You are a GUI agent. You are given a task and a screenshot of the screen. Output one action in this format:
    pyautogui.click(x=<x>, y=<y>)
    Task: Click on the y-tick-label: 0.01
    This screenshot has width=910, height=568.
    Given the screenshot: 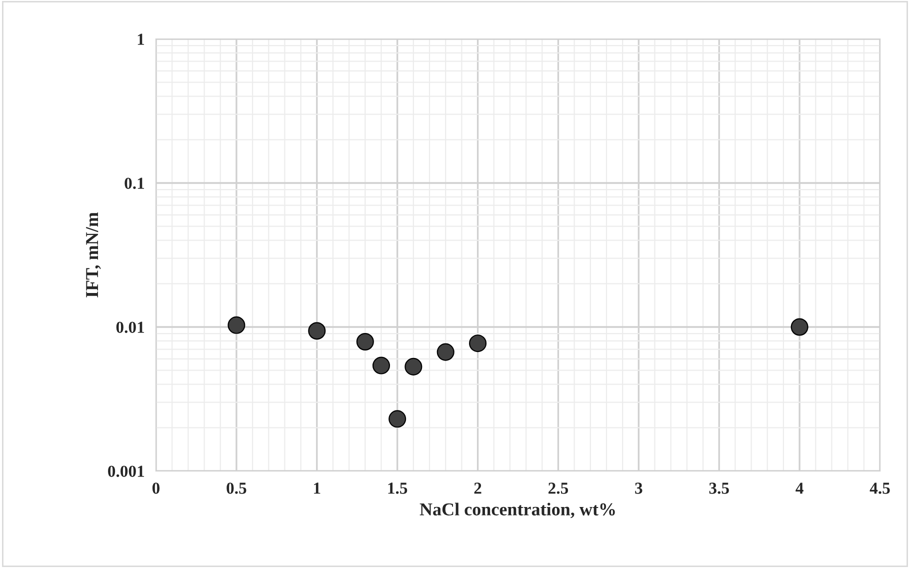 What is the action you would take?
    pyautogui.click(x=130, y=328)
    